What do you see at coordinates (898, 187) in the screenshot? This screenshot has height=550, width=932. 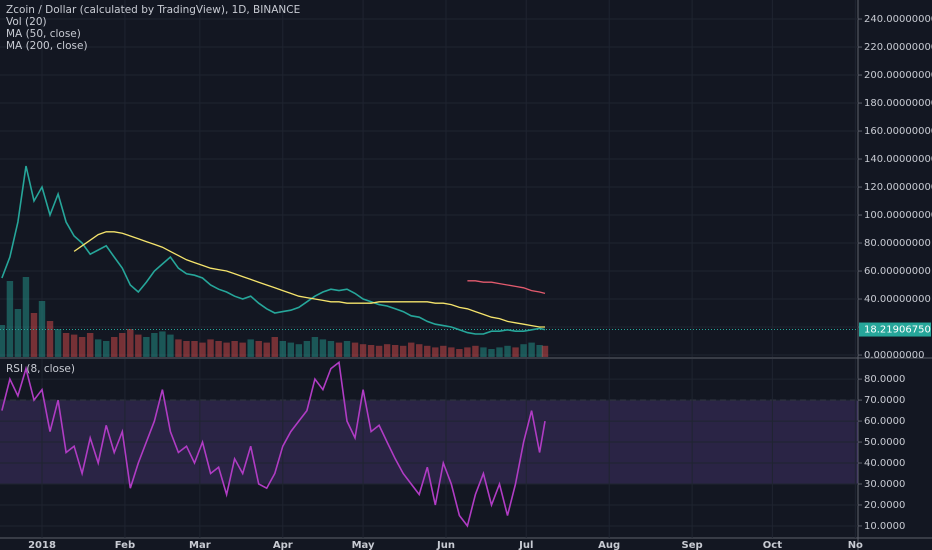 I see `y-tick-label: 120.00000000` at bounding box center [898, 187].